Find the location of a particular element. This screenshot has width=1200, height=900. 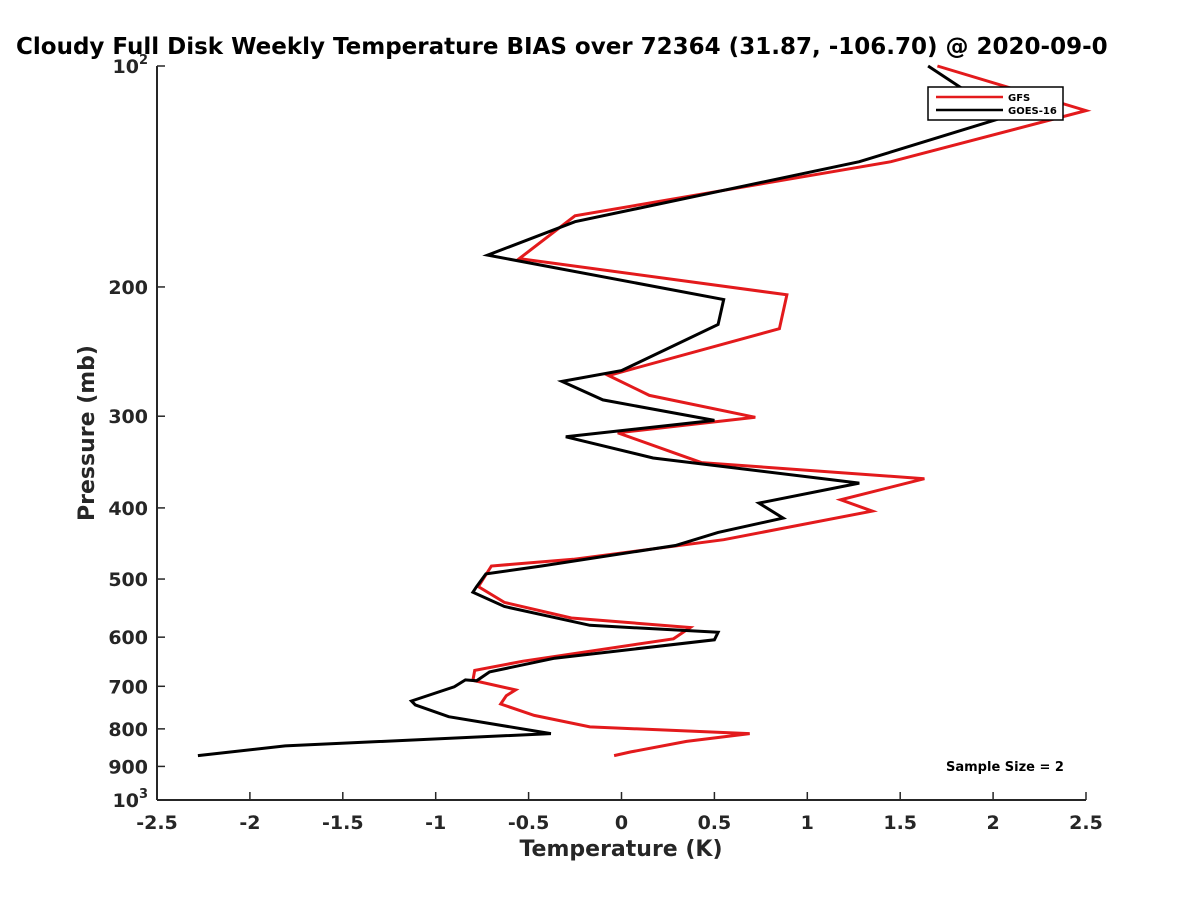

x-tick-label: 2.5 is located at coordinates (1086, 823).